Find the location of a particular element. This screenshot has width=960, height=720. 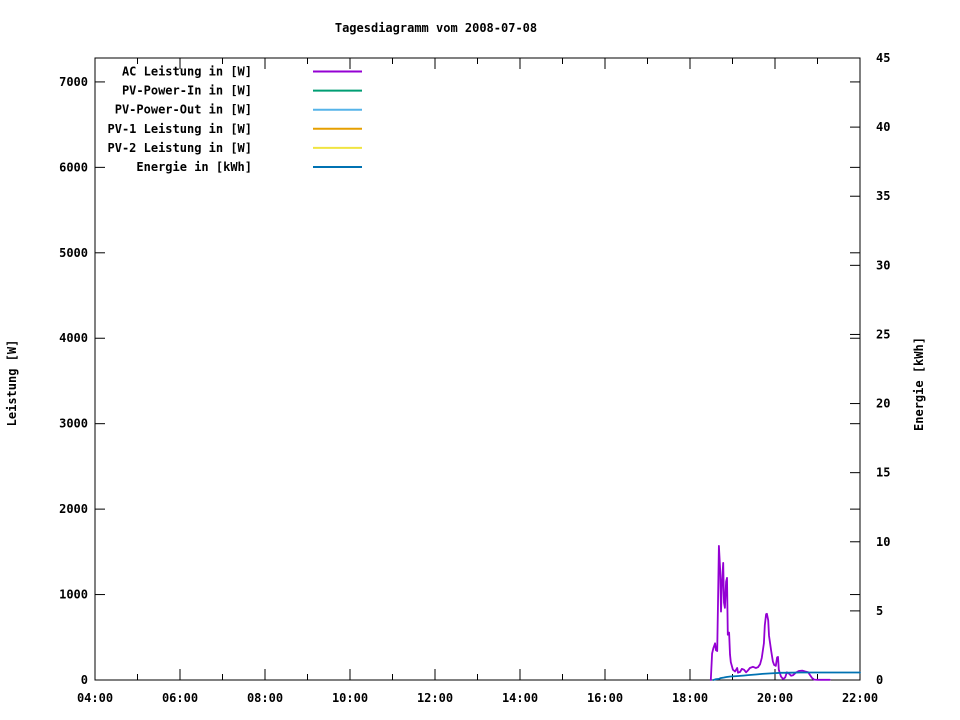

x-tick-label: 08:00 is located at coordinates (265, 698).